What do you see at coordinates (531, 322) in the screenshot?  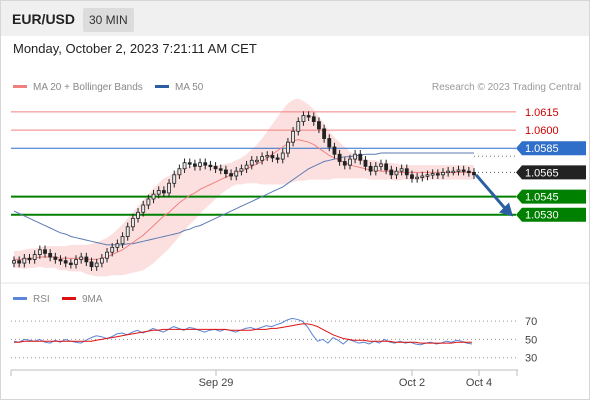 I see `rsi-tick-label: 70` at bounding box center [531, 322].